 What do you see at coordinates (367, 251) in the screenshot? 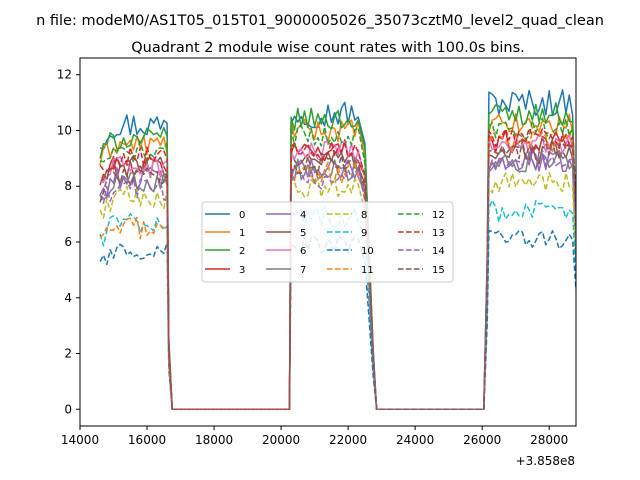
I see `legend-label: 10` at bounding box center [367, 251].